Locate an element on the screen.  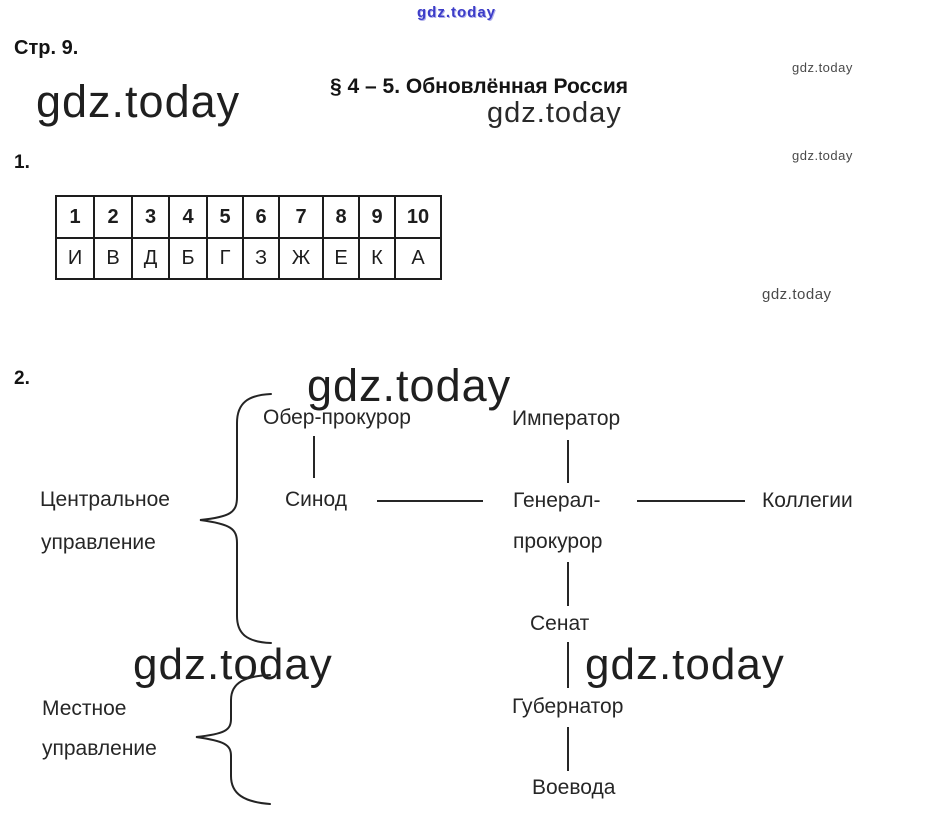
diagram-node-voevoda: Воевода is located at coordinates (574, 787).